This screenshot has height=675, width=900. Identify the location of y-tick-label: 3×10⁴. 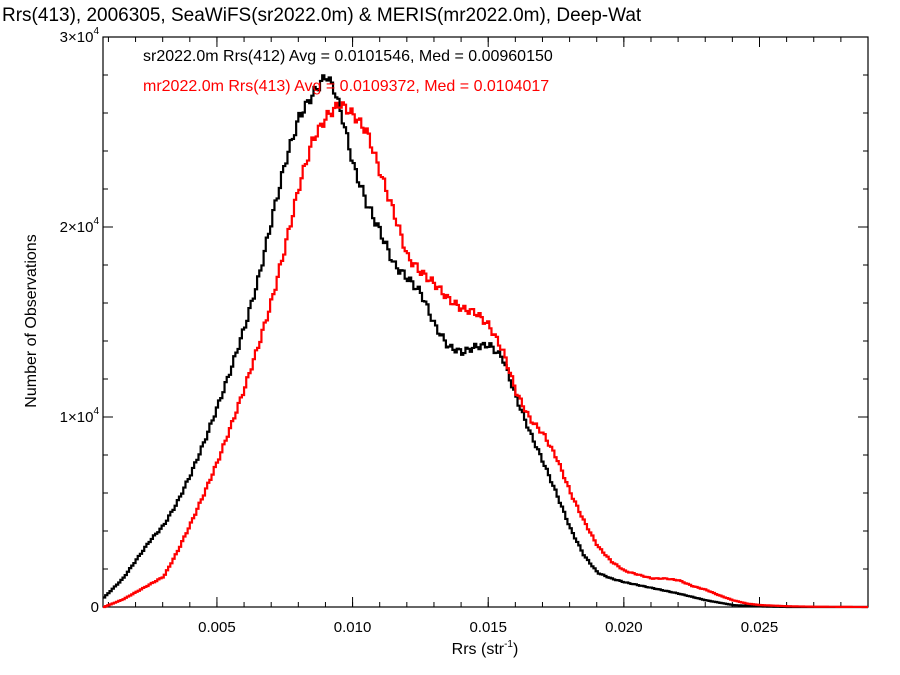
(80, 36).